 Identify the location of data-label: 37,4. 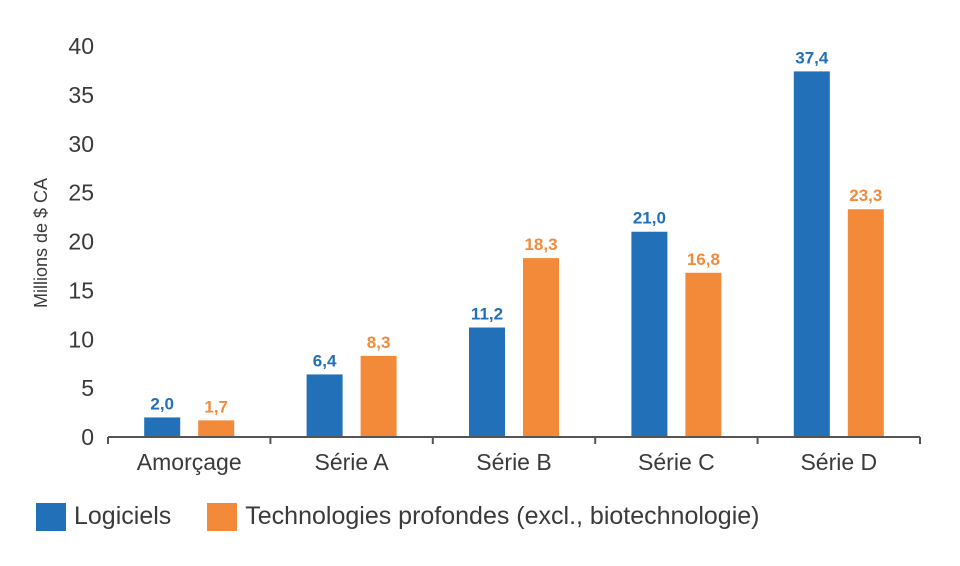
(812, 57).